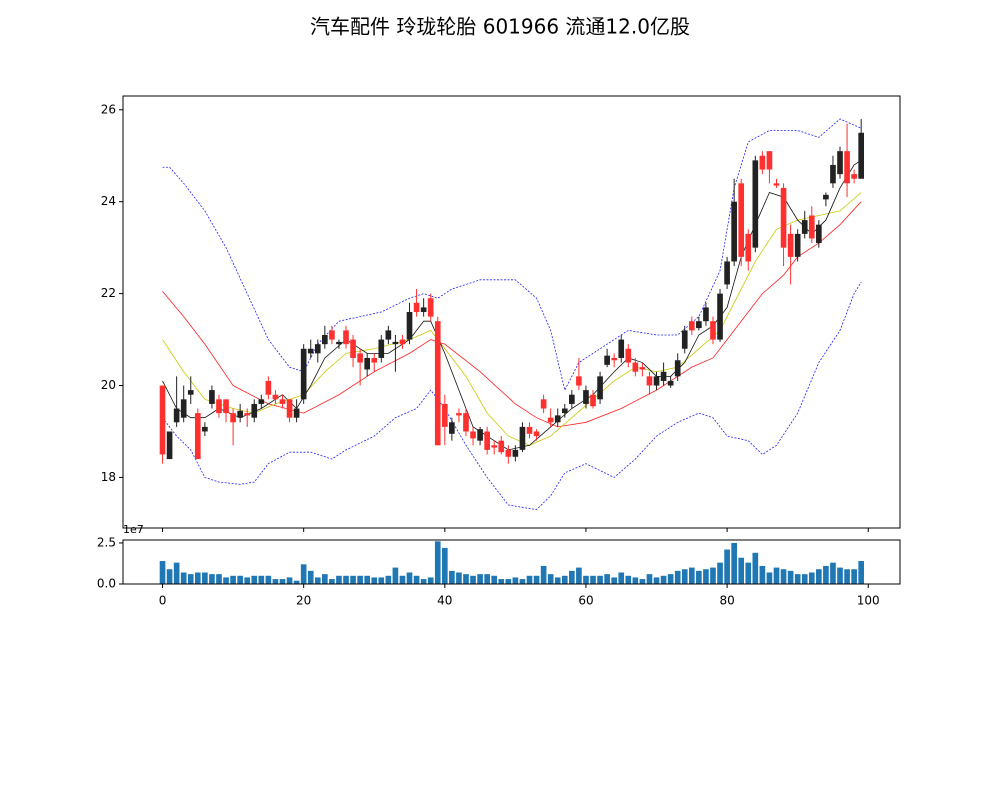 The image size is (1000, 800). Describe the element at coordinates (106, 584) in the screenshot. I see `y-tick-label: 0.0` at that location.